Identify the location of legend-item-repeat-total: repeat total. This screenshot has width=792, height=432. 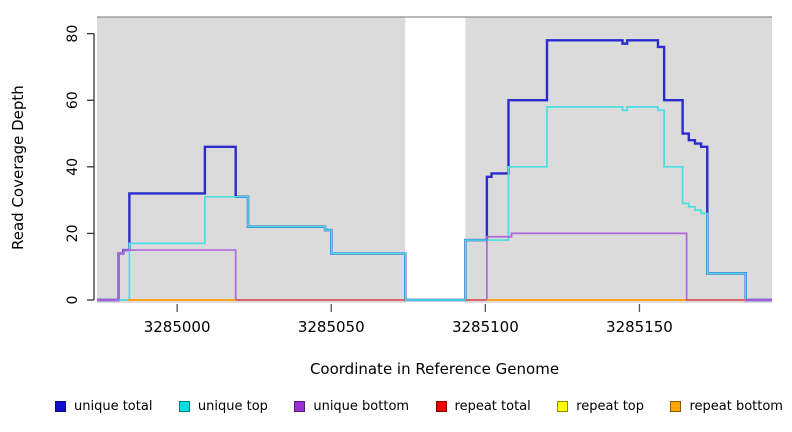
(483, 406).